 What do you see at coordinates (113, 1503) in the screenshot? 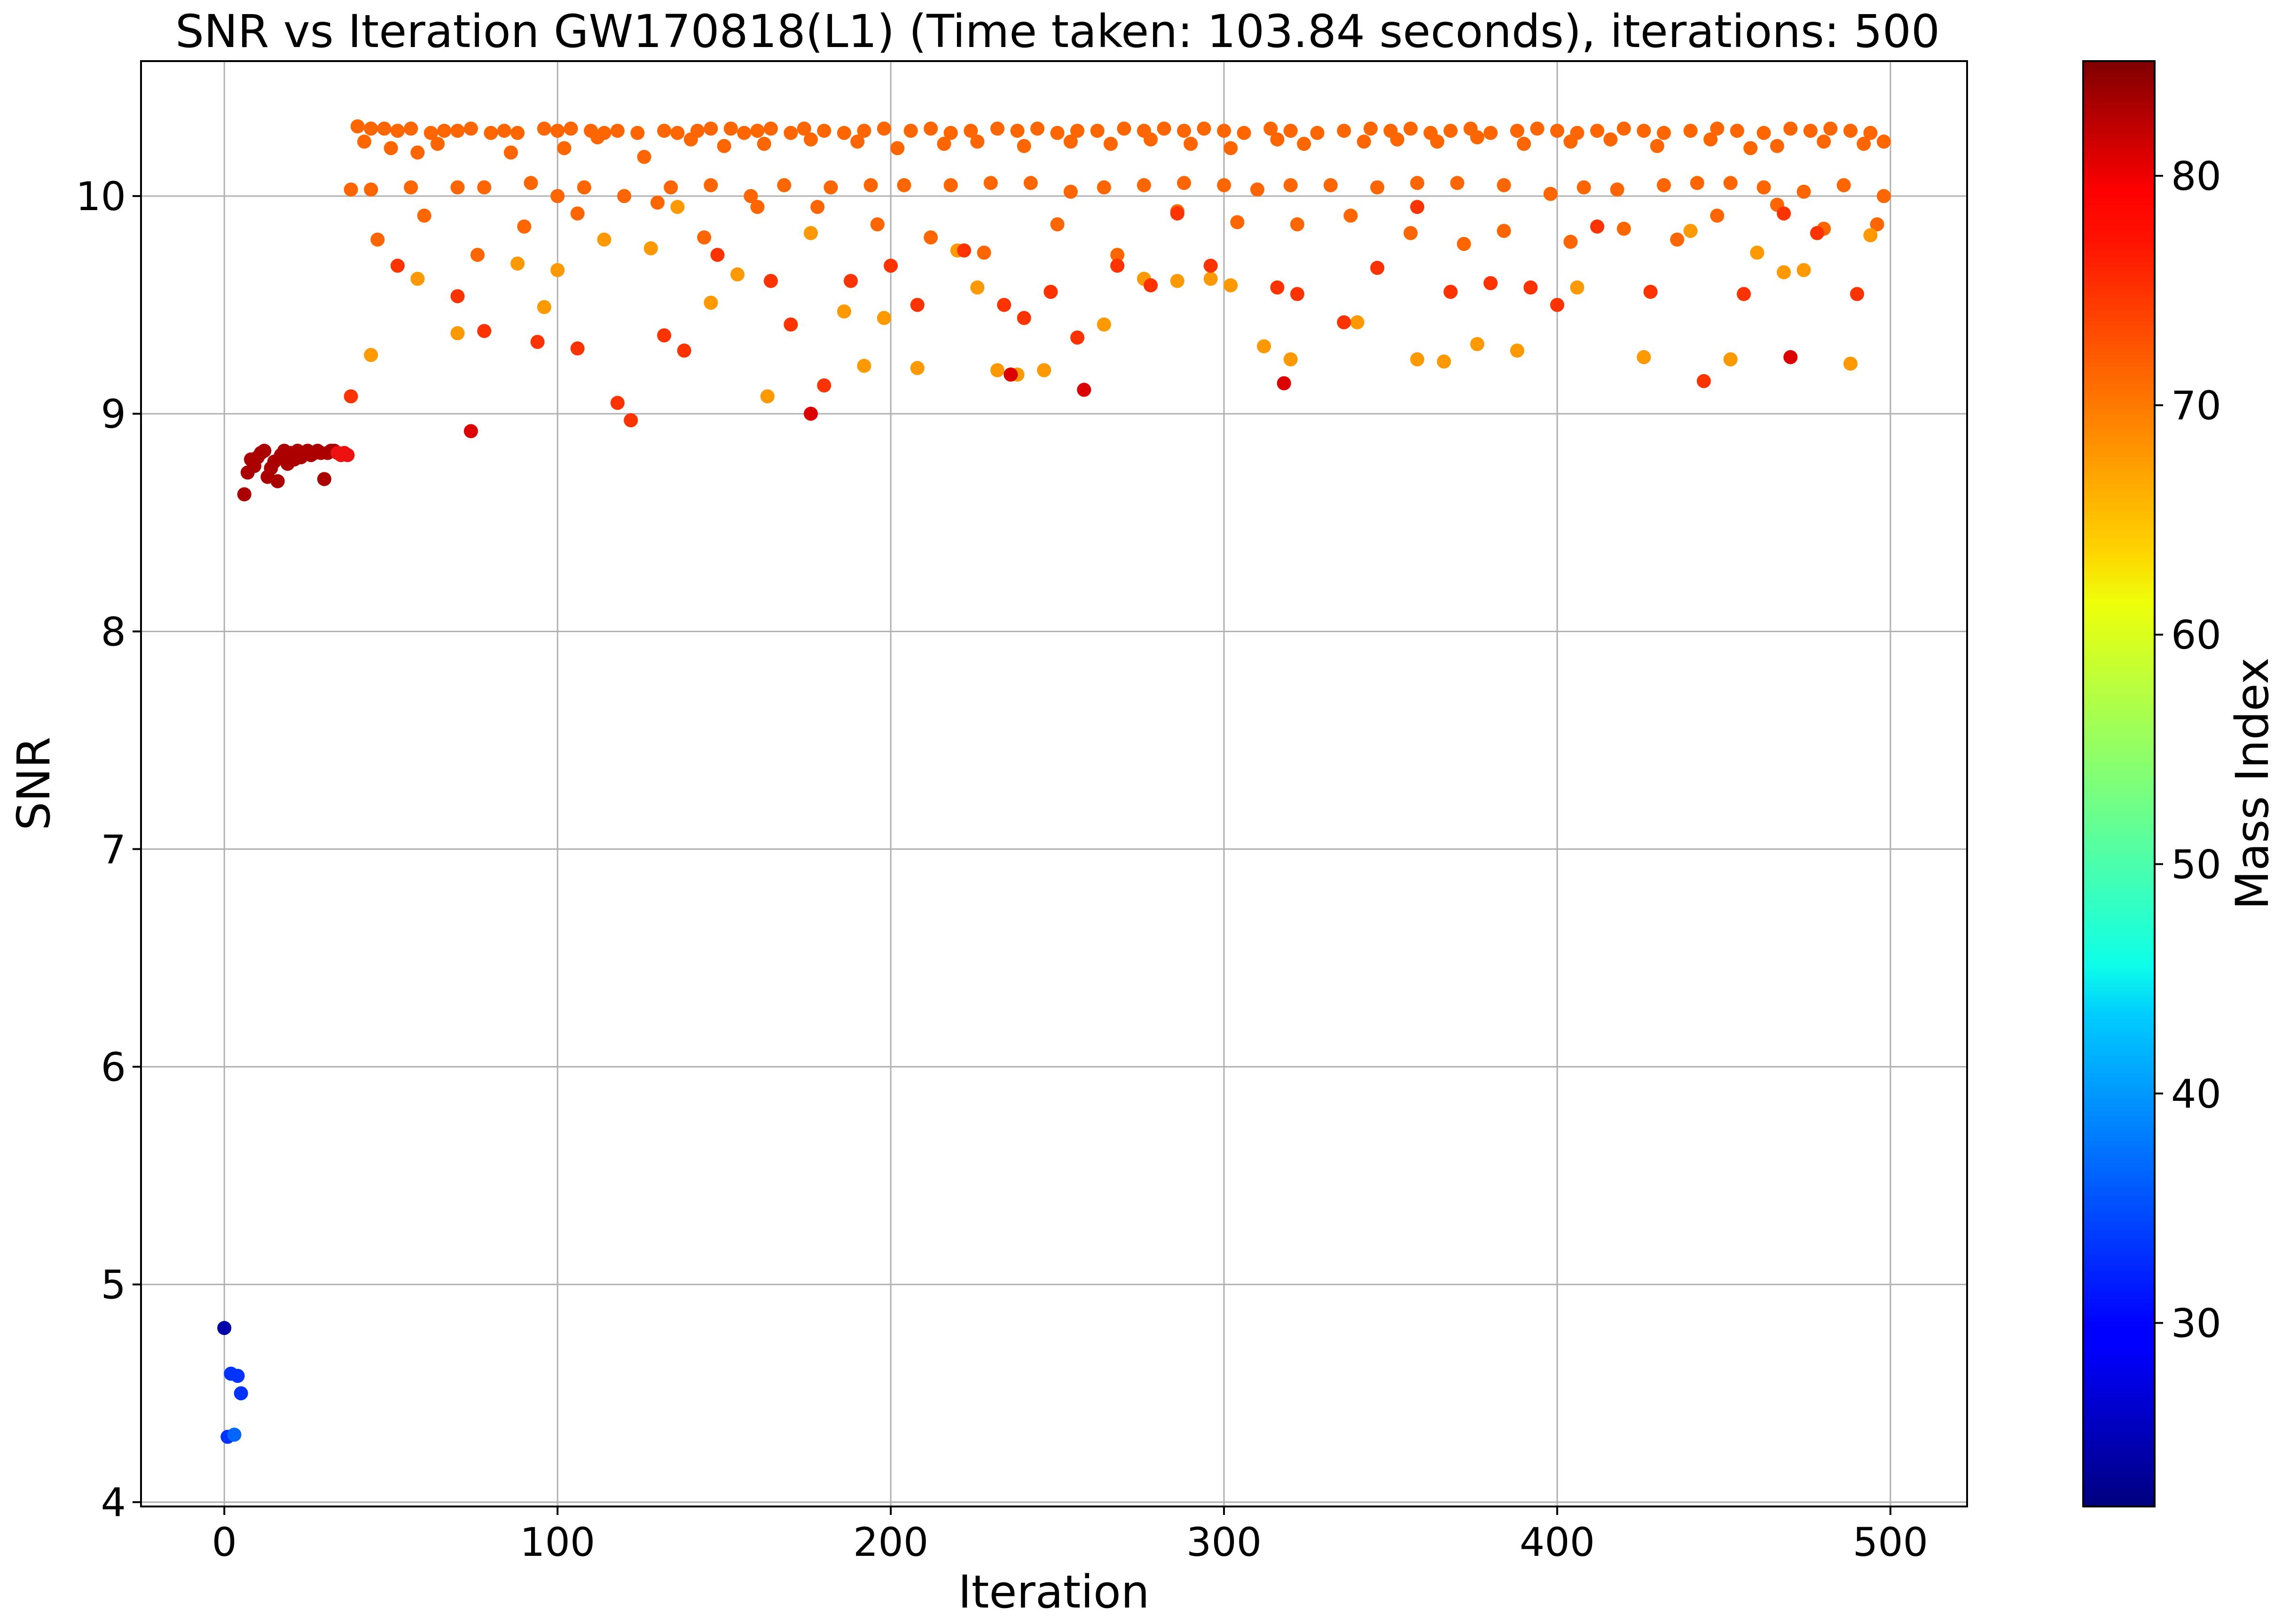
I see `y-tick-label: 4` at bounding box center [113, 1503].